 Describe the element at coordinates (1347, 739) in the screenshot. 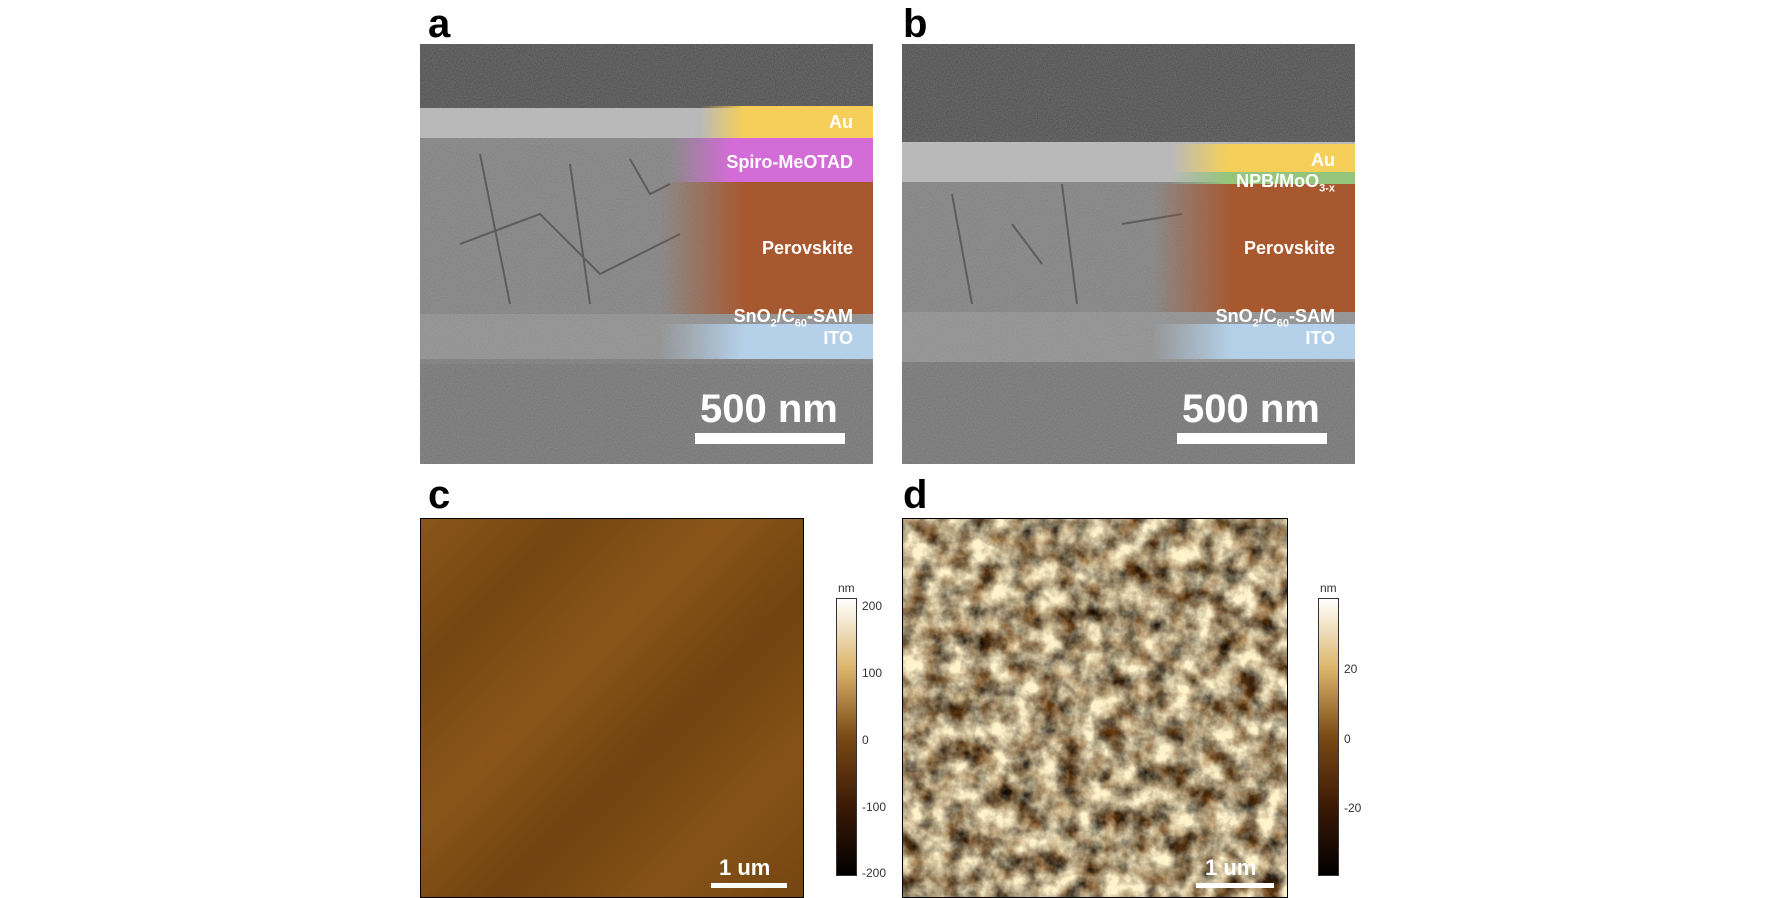

I see `colorbar-tick-d: 0` at that location.